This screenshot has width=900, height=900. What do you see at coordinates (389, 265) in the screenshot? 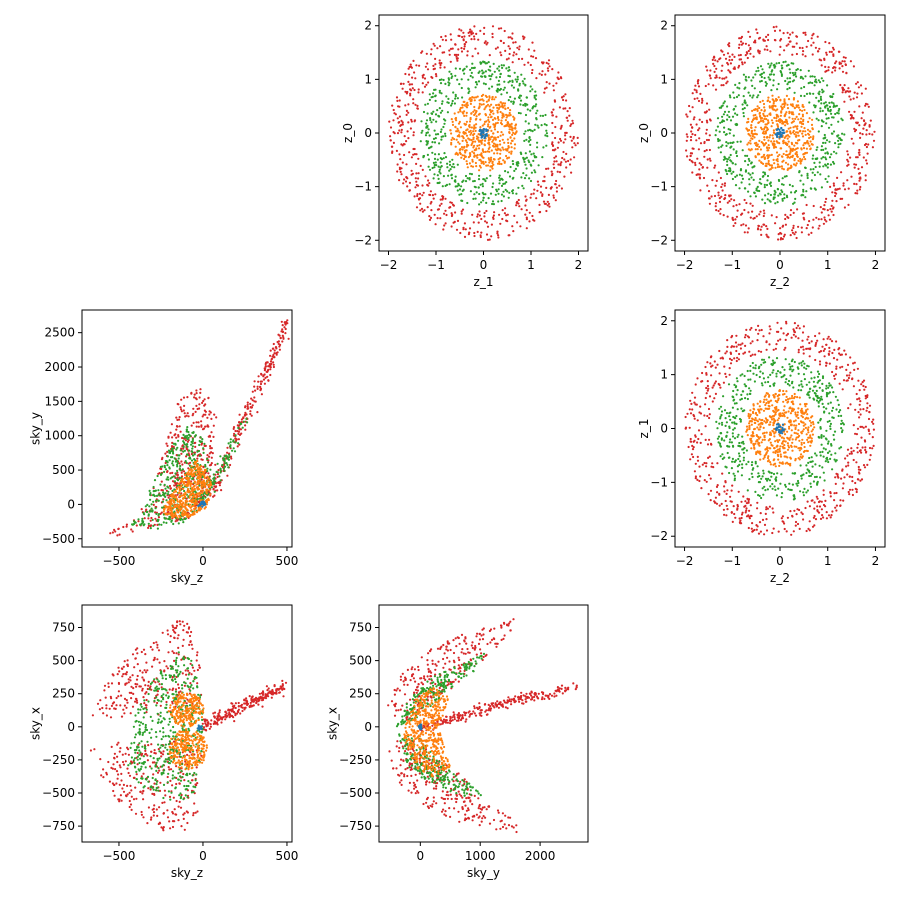
I see `x-tick-label: −2` at bounding box center [389, 265].